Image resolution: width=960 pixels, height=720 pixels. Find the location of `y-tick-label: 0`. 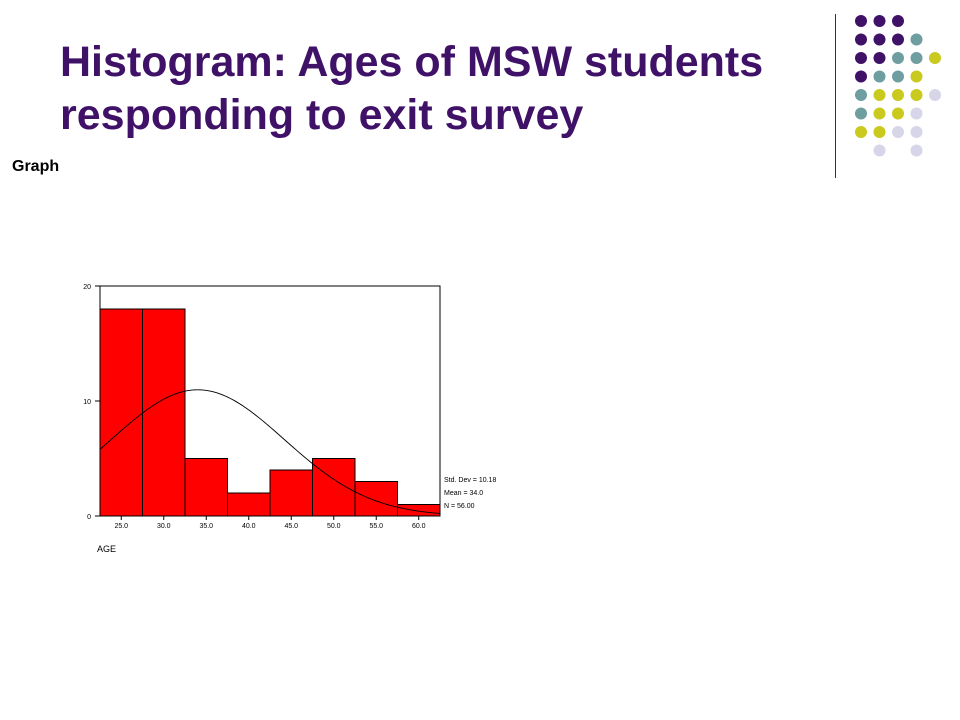

y-tick-label: 0 is located at coordinates (89, 517).